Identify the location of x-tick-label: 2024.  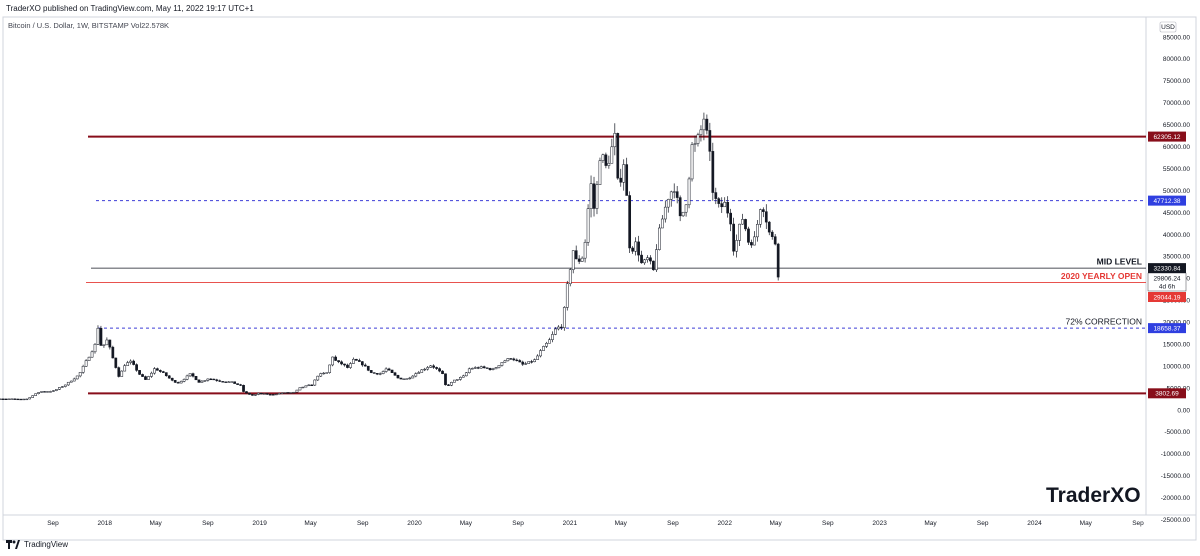
(1034, 523).